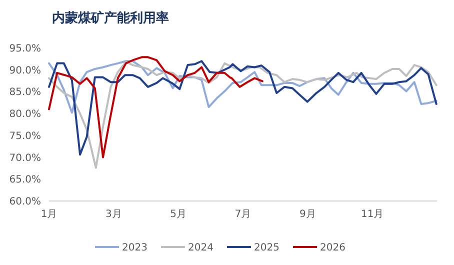  I want to click on y-tick-label: 75.0%, so click(25, 136).